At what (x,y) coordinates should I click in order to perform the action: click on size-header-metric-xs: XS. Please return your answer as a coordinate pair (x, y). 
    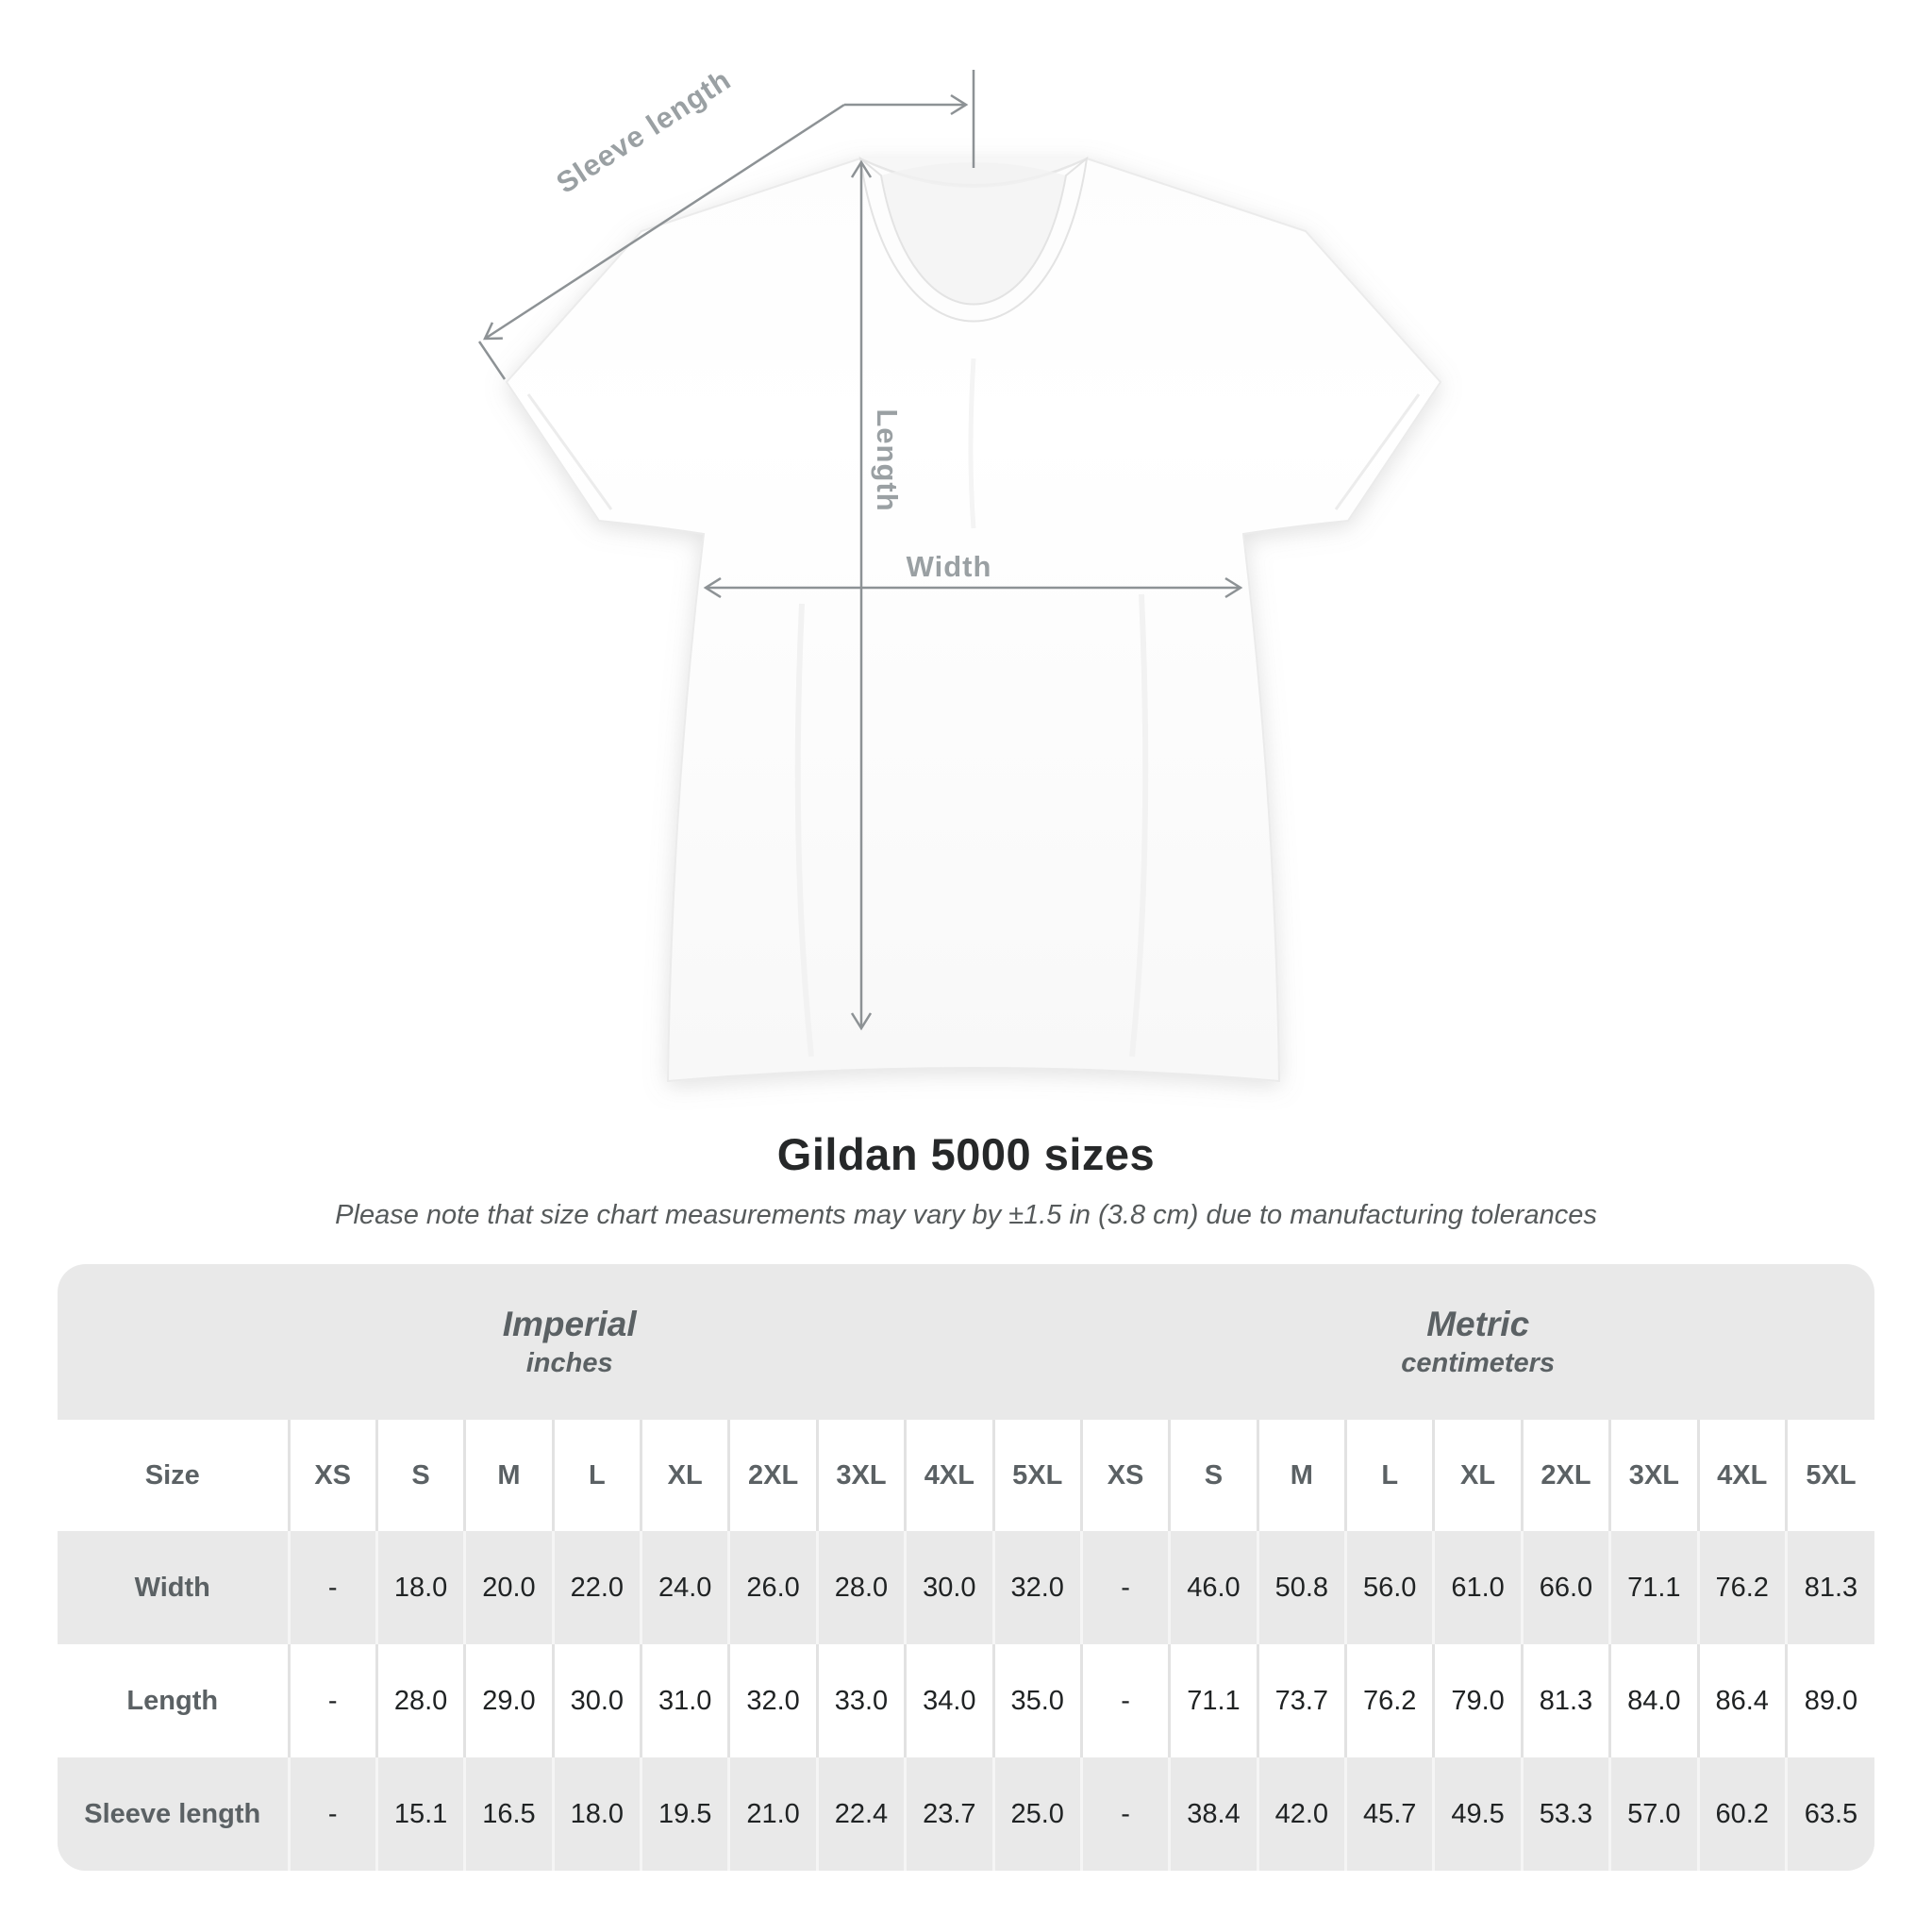
    Looking at the image, I should click on (1125, 1476).